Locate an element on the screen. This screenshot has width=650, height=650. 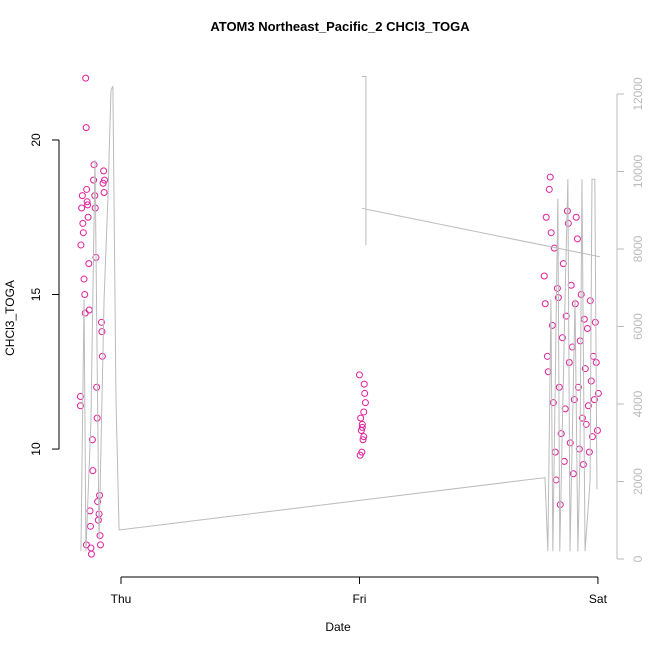
y-tick-label: 15 is located at coordinates (36, 295).